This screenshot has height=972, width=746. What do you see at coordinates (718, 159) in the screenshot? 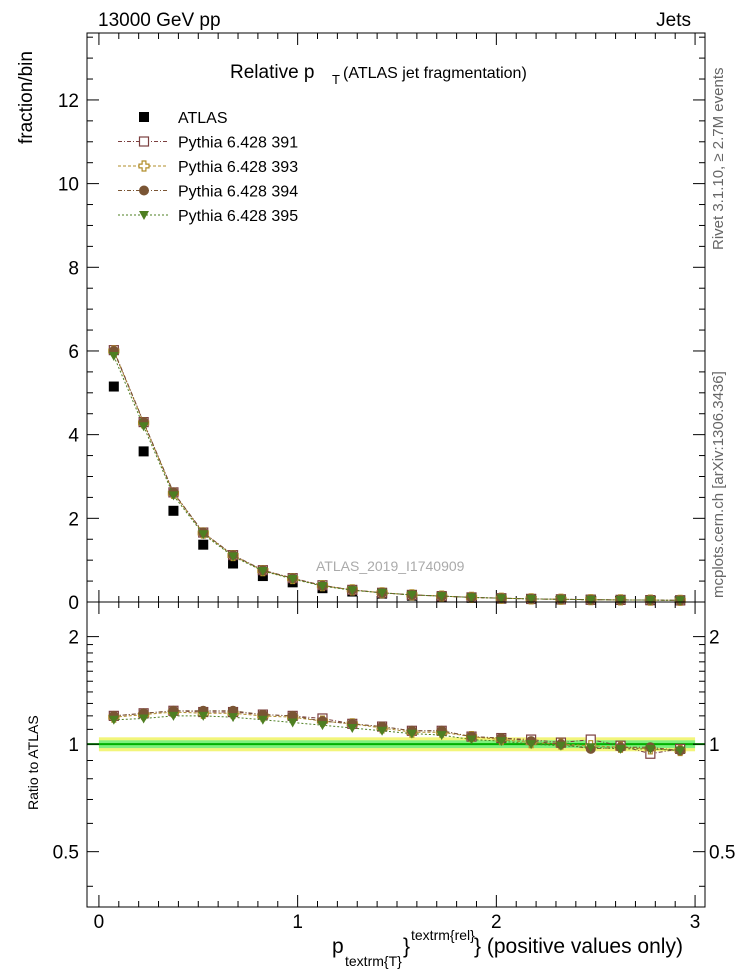
I see `rivet-label: Rivet 3.1.10, ≥ 2.7M events` at bounding box center [718, 159].